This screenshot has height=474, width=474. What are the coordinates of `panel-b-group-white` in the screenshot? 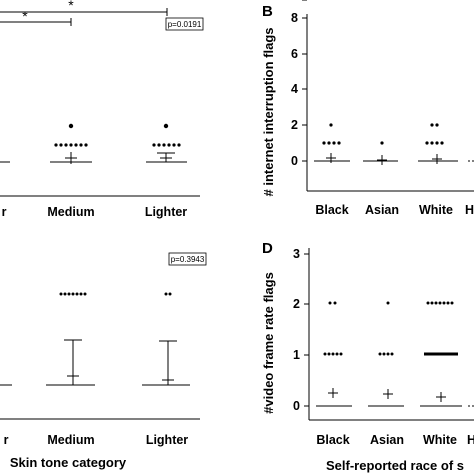 It's located at (438, 143).